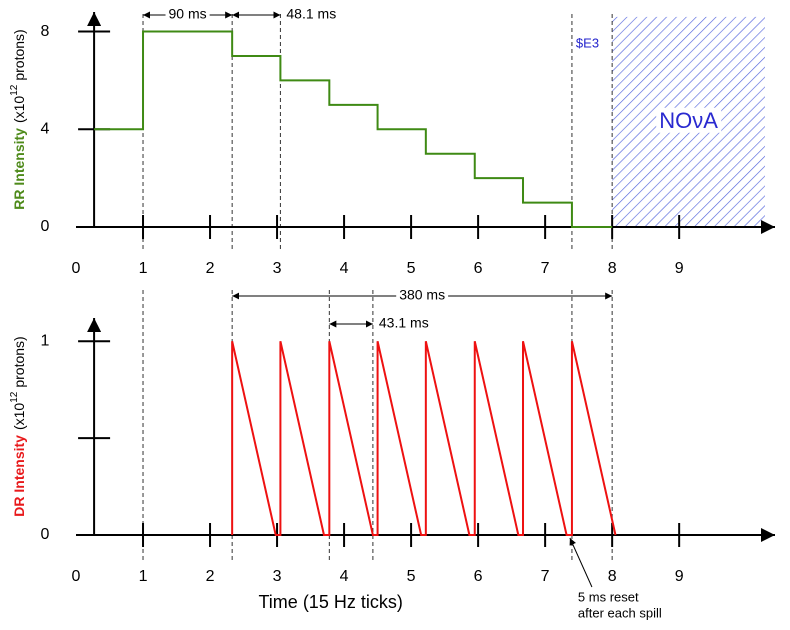  I want to click on y-axis-label: RR Intensity (x1012 protons), so click(18, 119).